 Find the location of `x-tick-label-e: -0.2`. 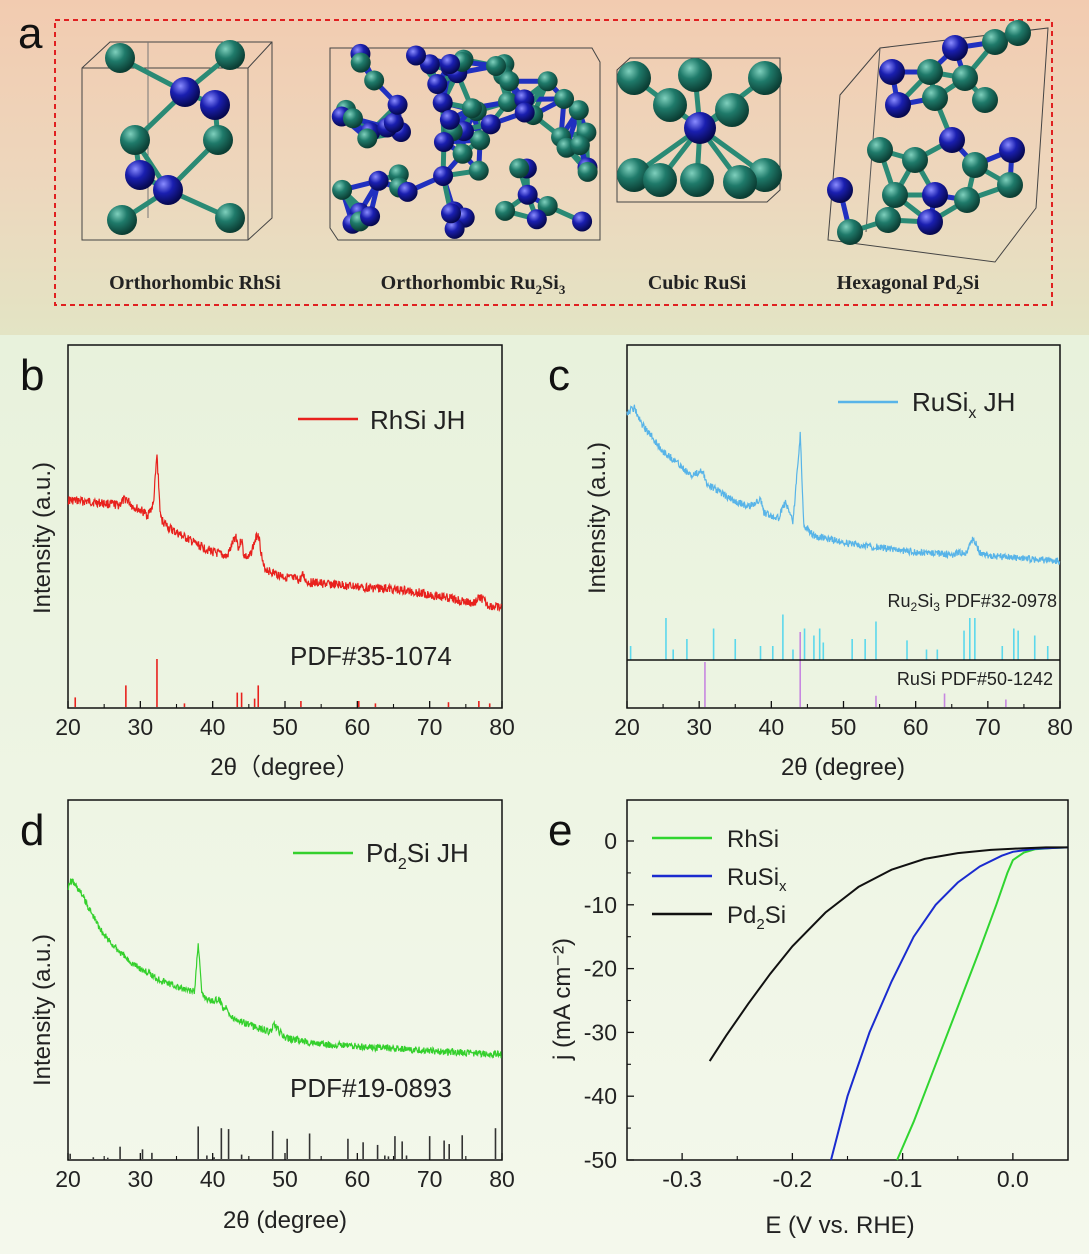

x-tick-label-e: -0.2 is located at coordinates (793, 1179).